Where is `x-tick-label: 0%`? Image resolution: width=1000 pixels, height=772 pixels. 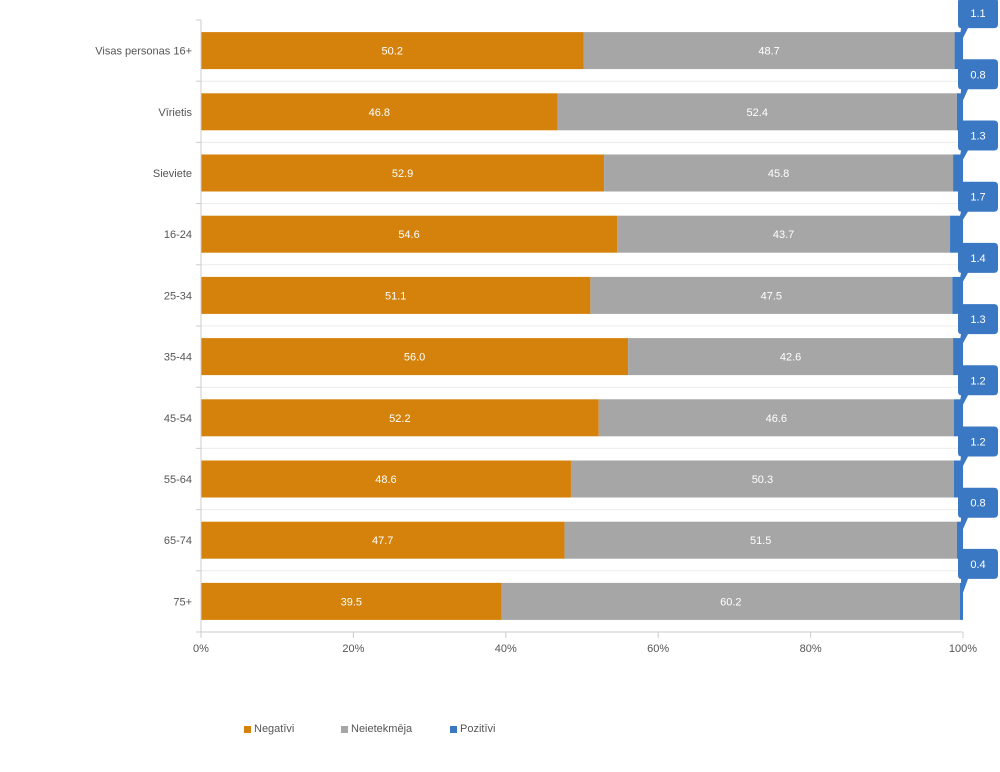
x-tick-label: 0% is located at coordinates (201, 649).